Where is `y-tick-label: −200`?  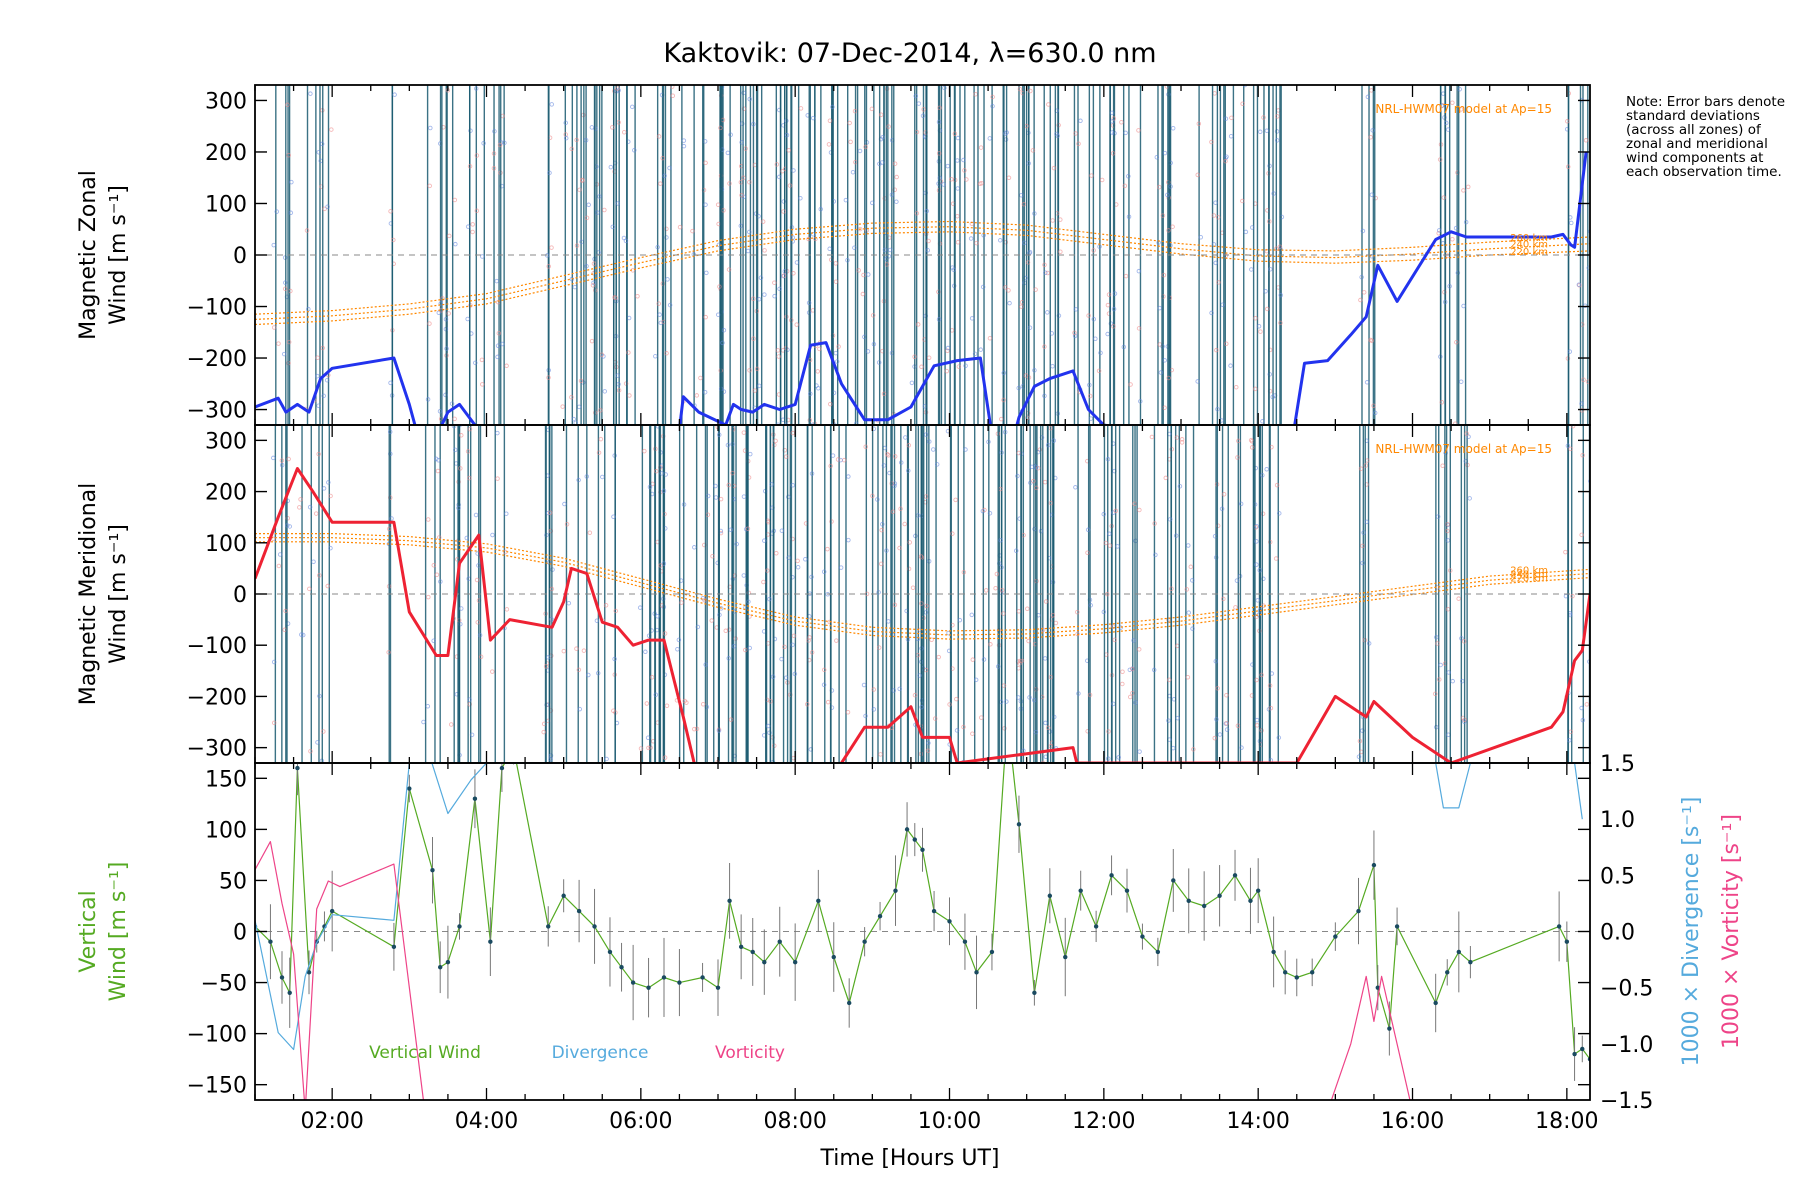 y-tick-label: −200 is located at coordinates (217, 359).